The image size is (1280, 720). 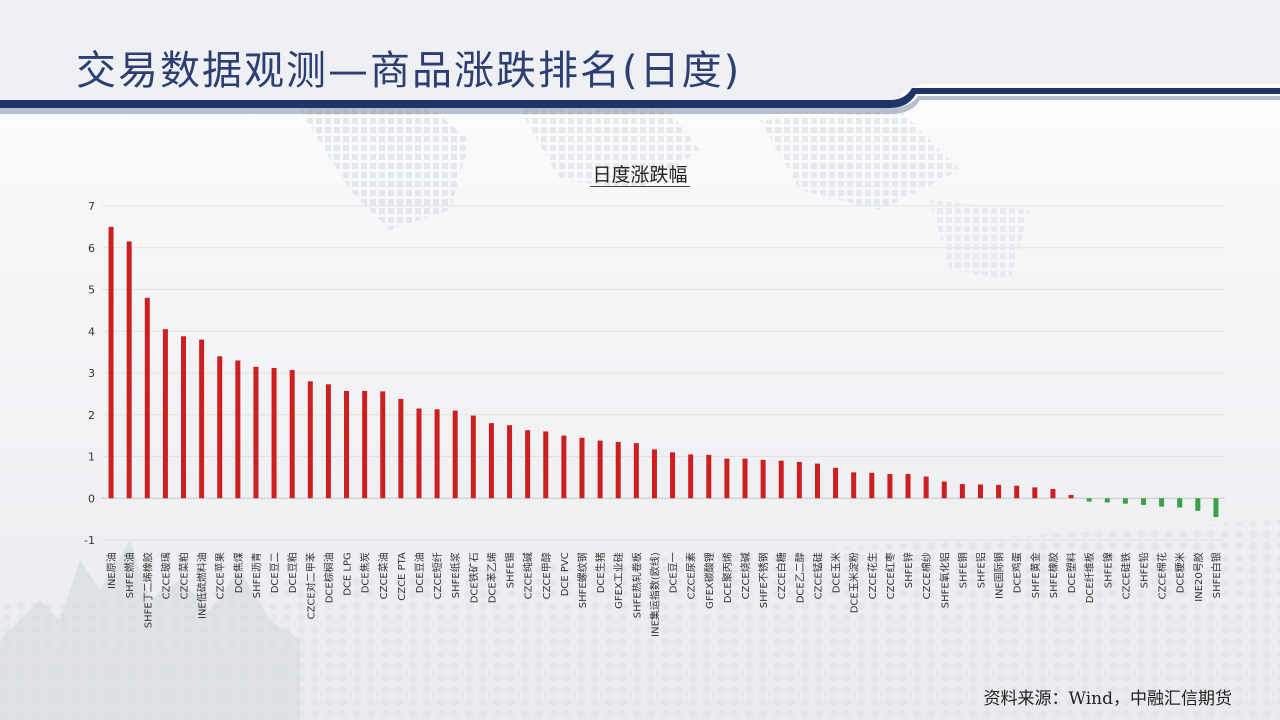 What do you see at coordinates (328, 577) in the screenshot?
I see `x-tick-label: DCE棕榈油` at bounding box center [328, 577].